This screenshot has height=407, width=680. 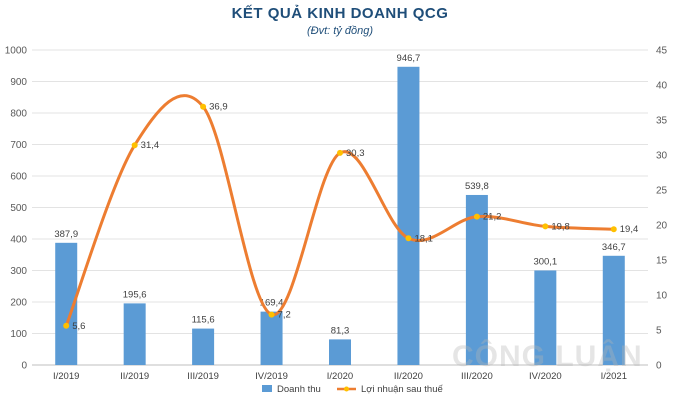 What do you see at coordinates (284, 315) in the screenshot?
I see `line-data-label: 7,2` at bounding box center [284, 315].